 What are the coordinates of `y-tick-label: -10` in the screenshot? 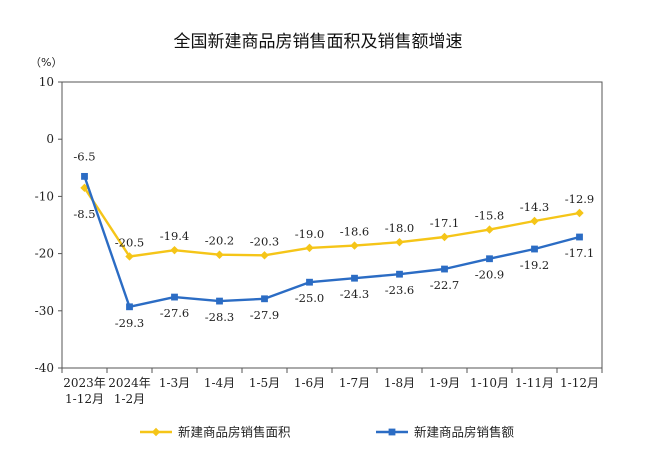 It's located at (44, 196).